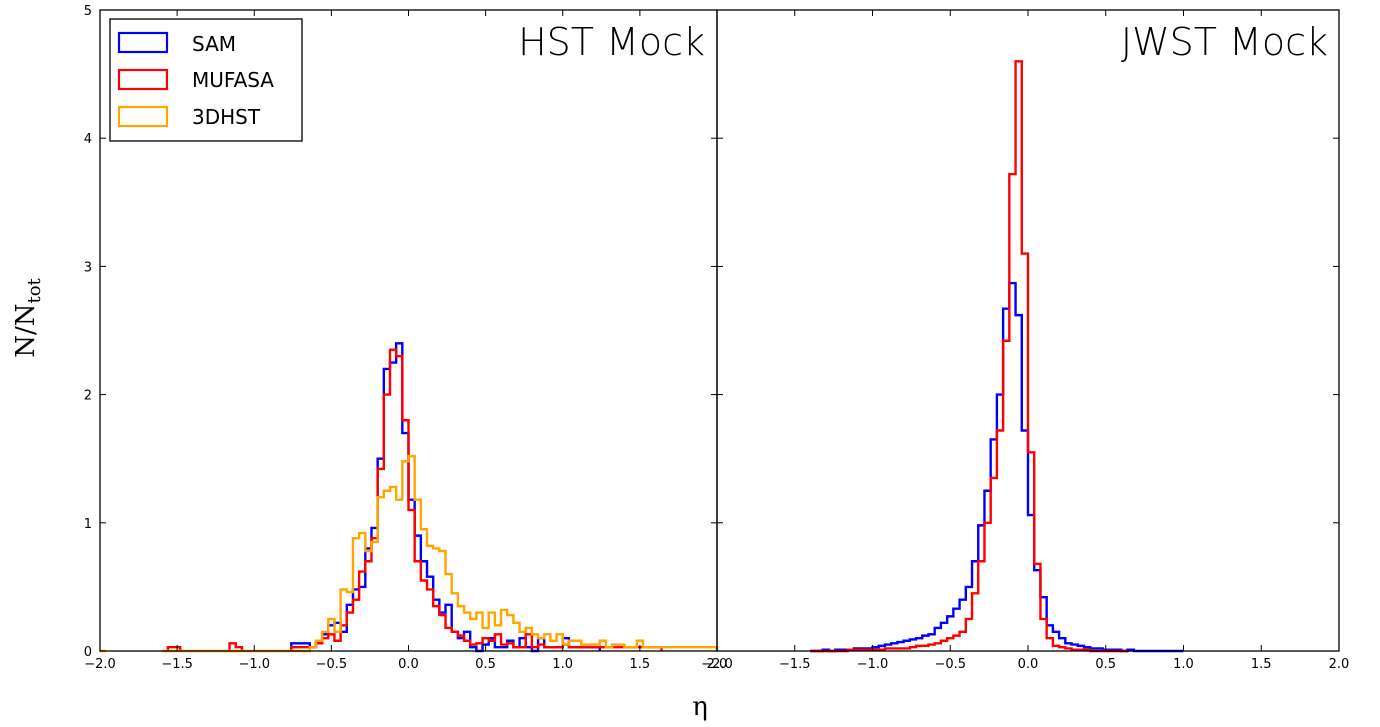  Describe the element at coordinates (88, 652) in the screenshot. I see `hst-y-tick-label: 0` at that location.